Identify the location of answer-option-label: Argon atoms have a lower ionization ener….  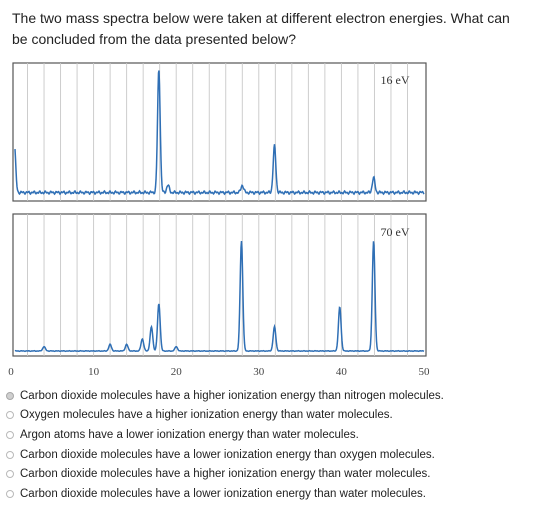
(189, 434).